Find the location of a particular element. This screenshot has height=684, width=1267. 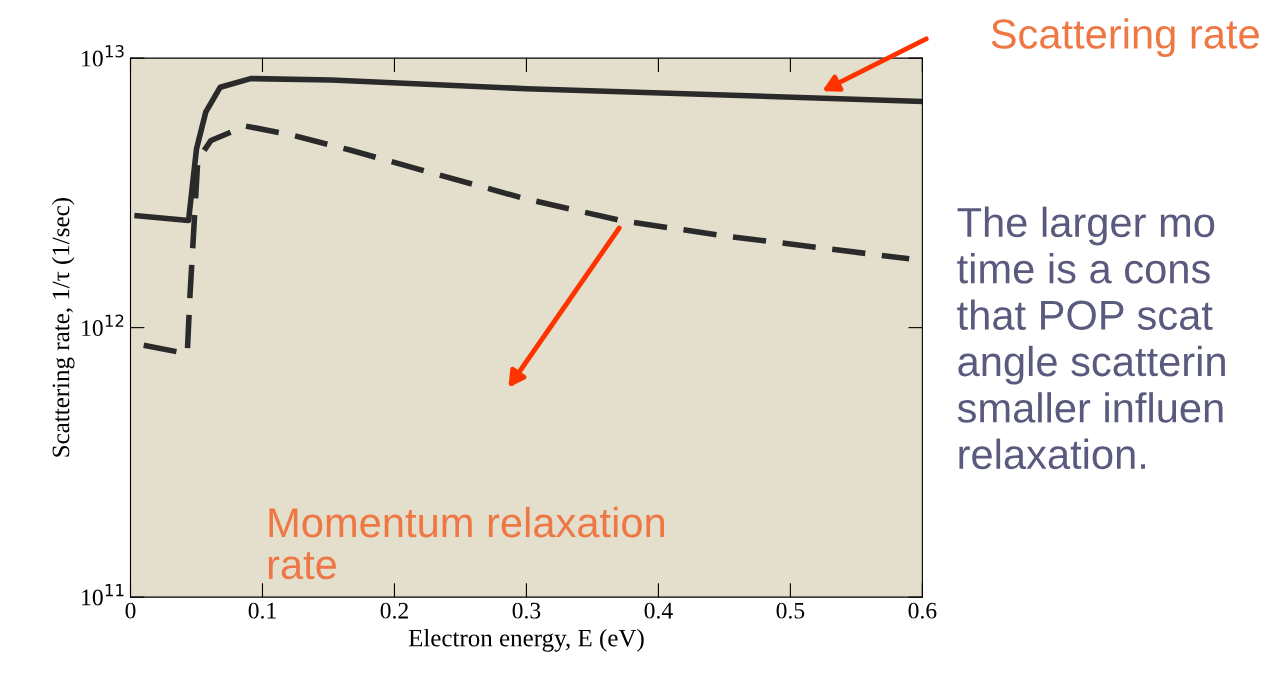

x-axis-title: Electron energy, E (eV) is located at coordinates (526, 640).